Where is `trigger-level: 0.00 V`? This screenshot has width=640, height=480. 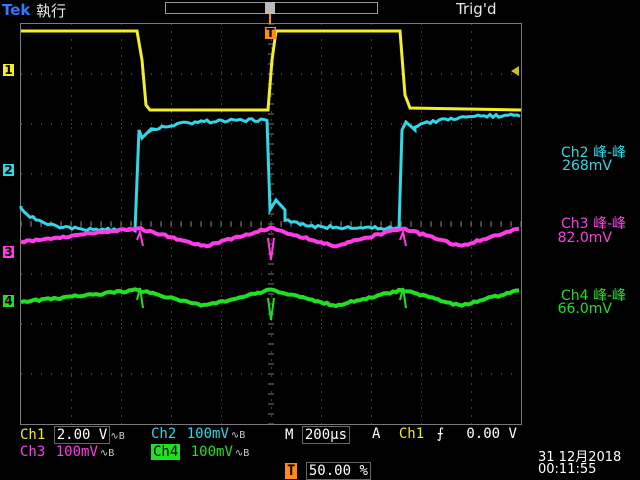
trigger-level: 0.00 V is located at coordinates (491, 434).